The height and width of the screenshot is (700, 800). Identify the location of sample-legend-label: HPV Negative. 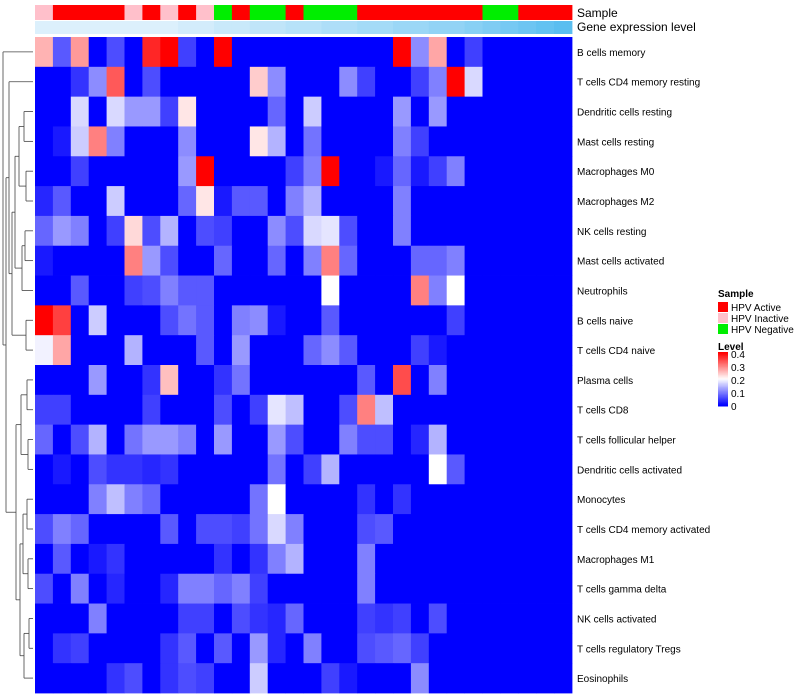
(762, 330).